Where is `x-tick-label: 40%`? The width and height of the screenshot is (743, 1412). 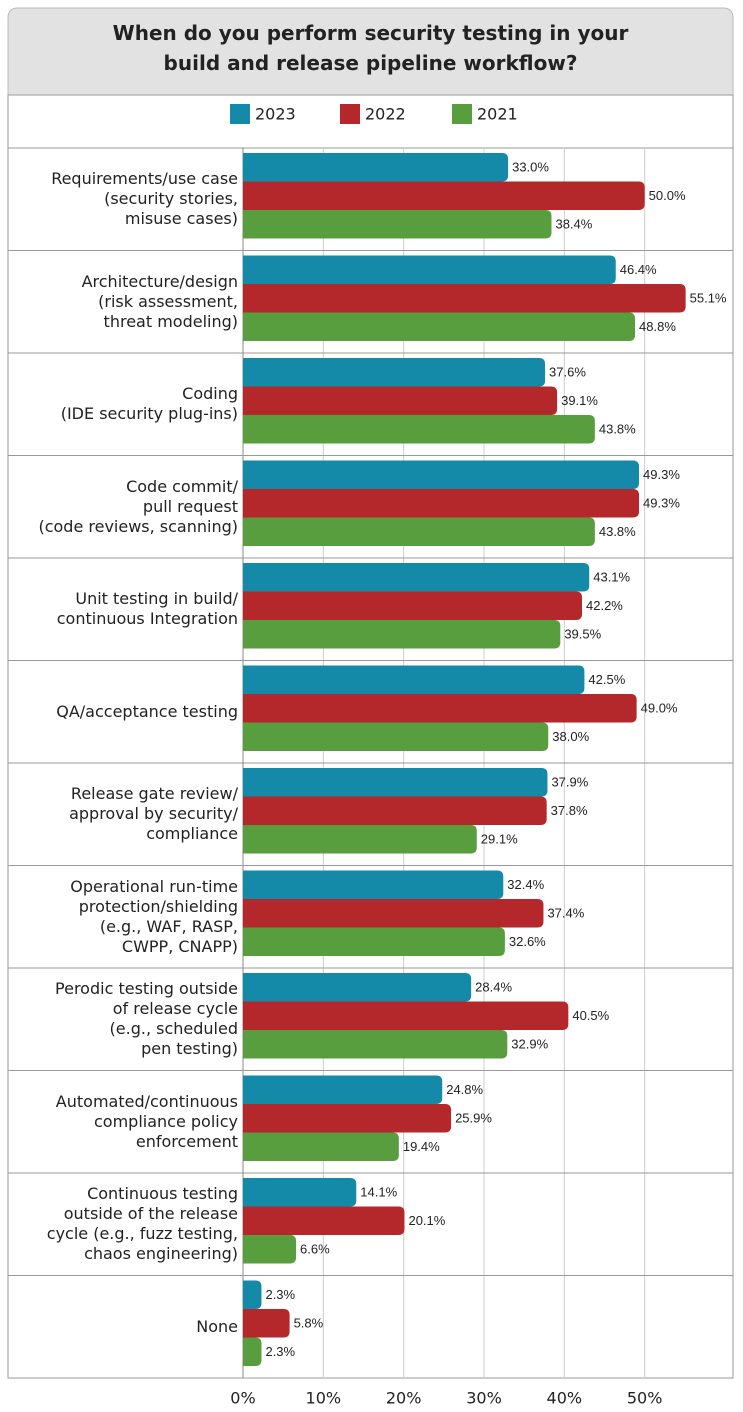 x-tick-label: 40% is located at coordinates (565, 1398).